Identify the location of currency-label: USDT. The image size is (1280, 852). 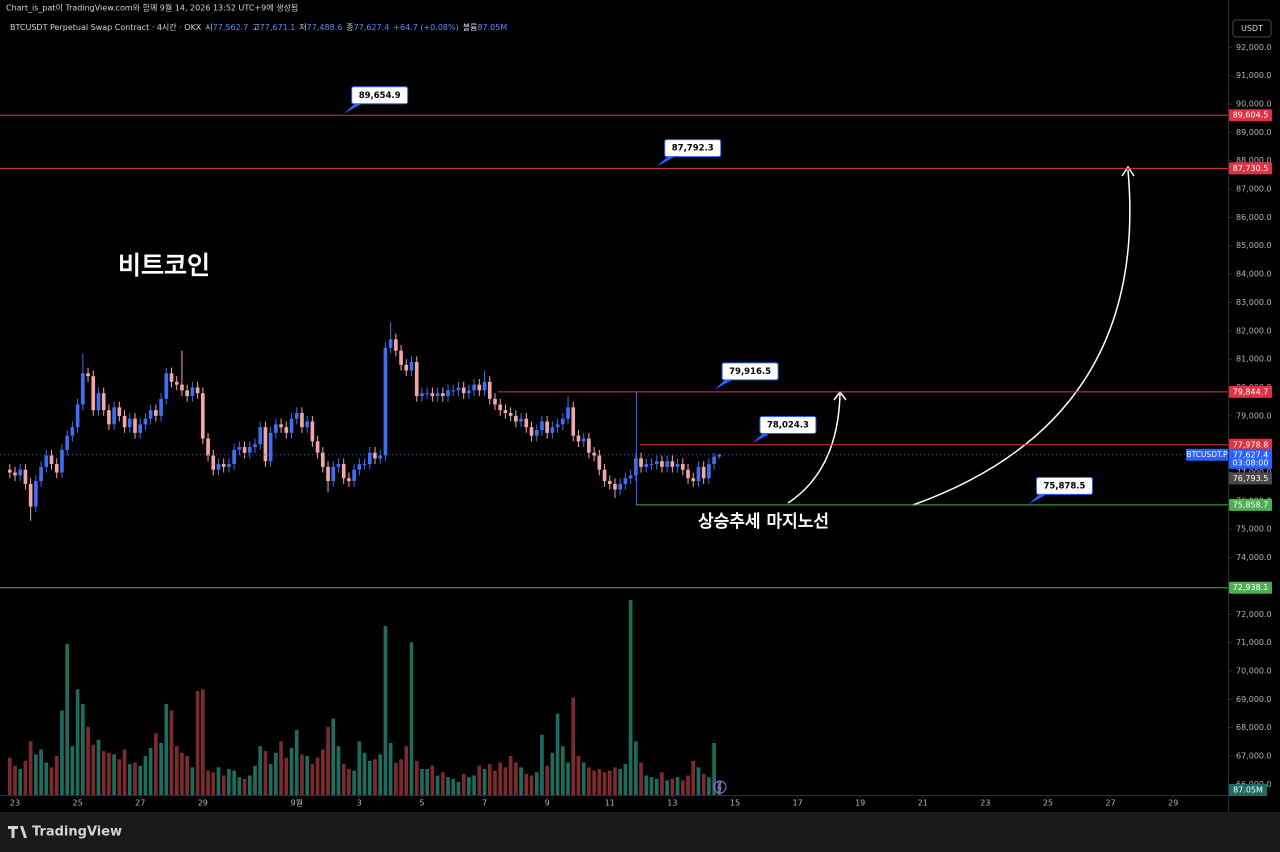
(1252, 28).